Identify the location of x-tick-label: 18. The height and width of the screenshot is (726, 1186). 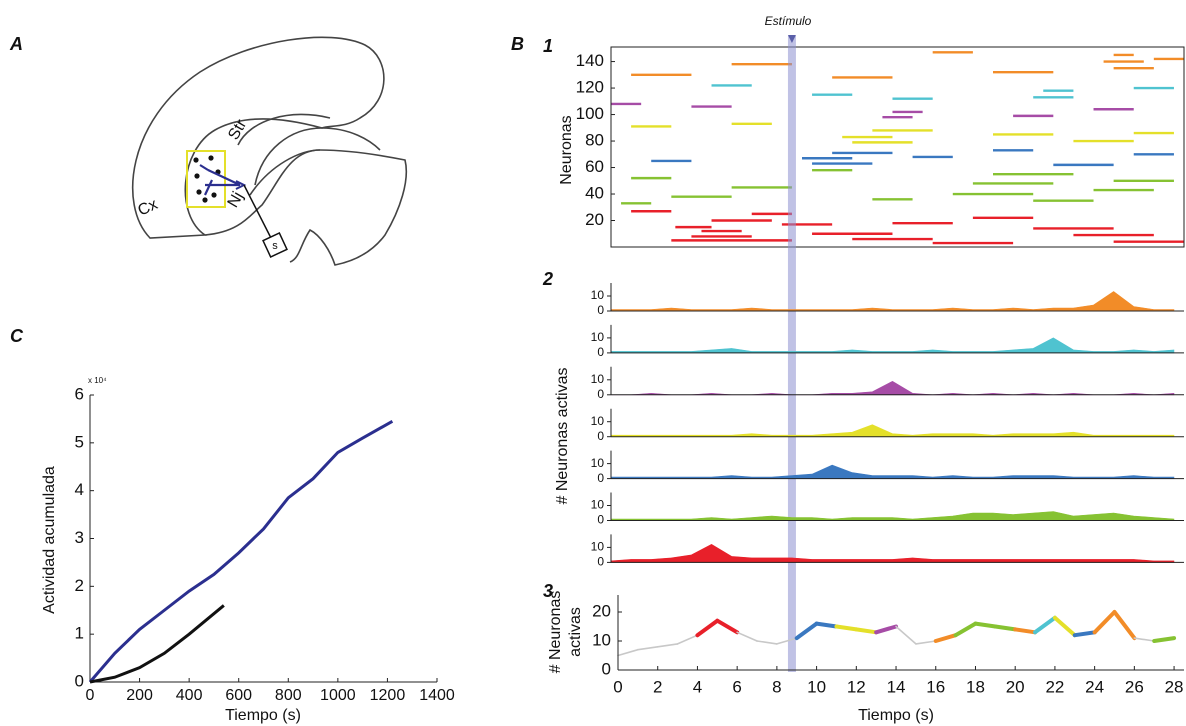
(975, 686).